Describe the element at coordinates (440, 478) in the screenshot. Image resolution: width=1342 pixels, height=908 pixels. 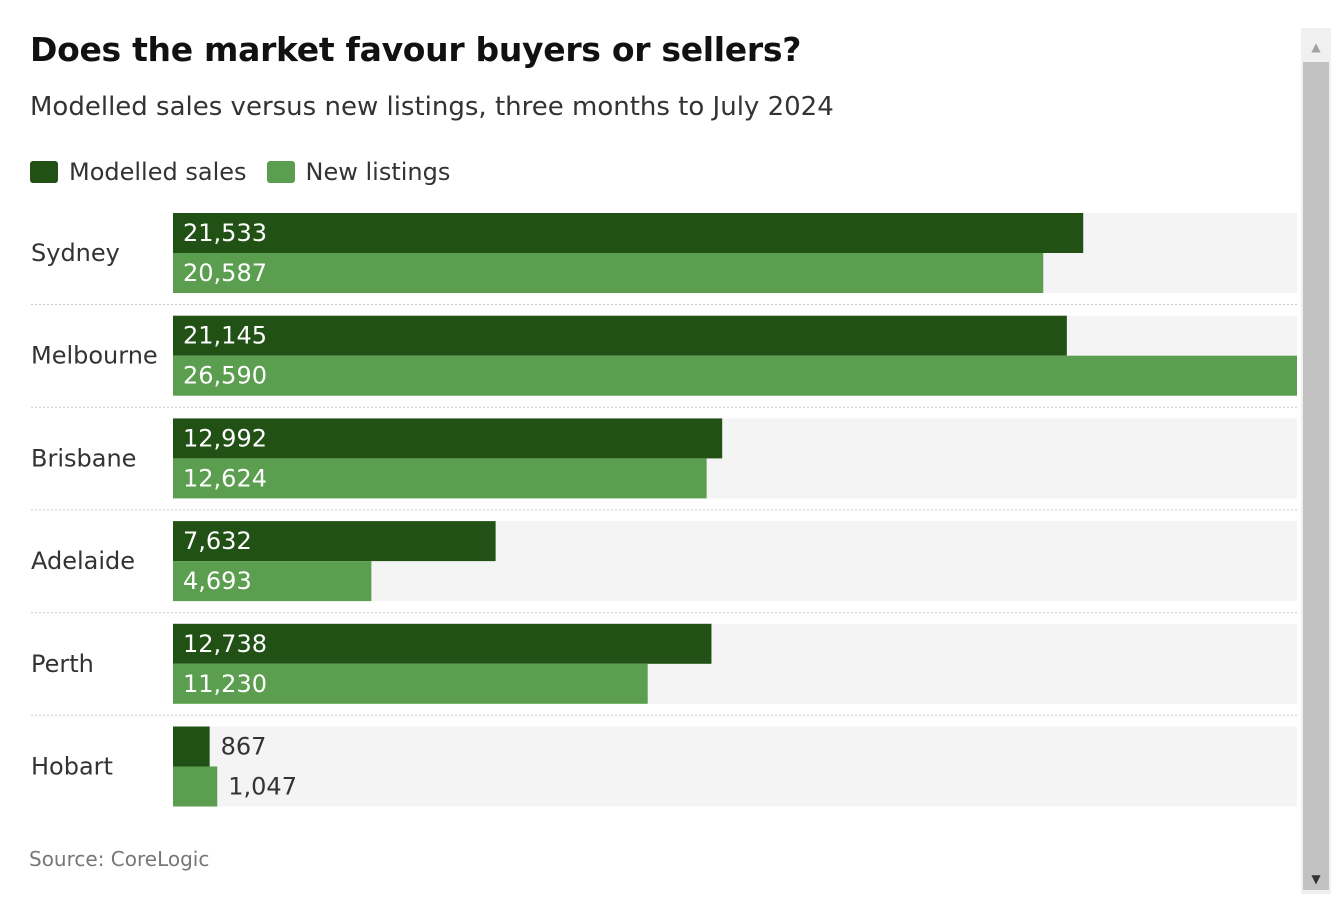
I see `bar-new-listings-brisbane` at that location.